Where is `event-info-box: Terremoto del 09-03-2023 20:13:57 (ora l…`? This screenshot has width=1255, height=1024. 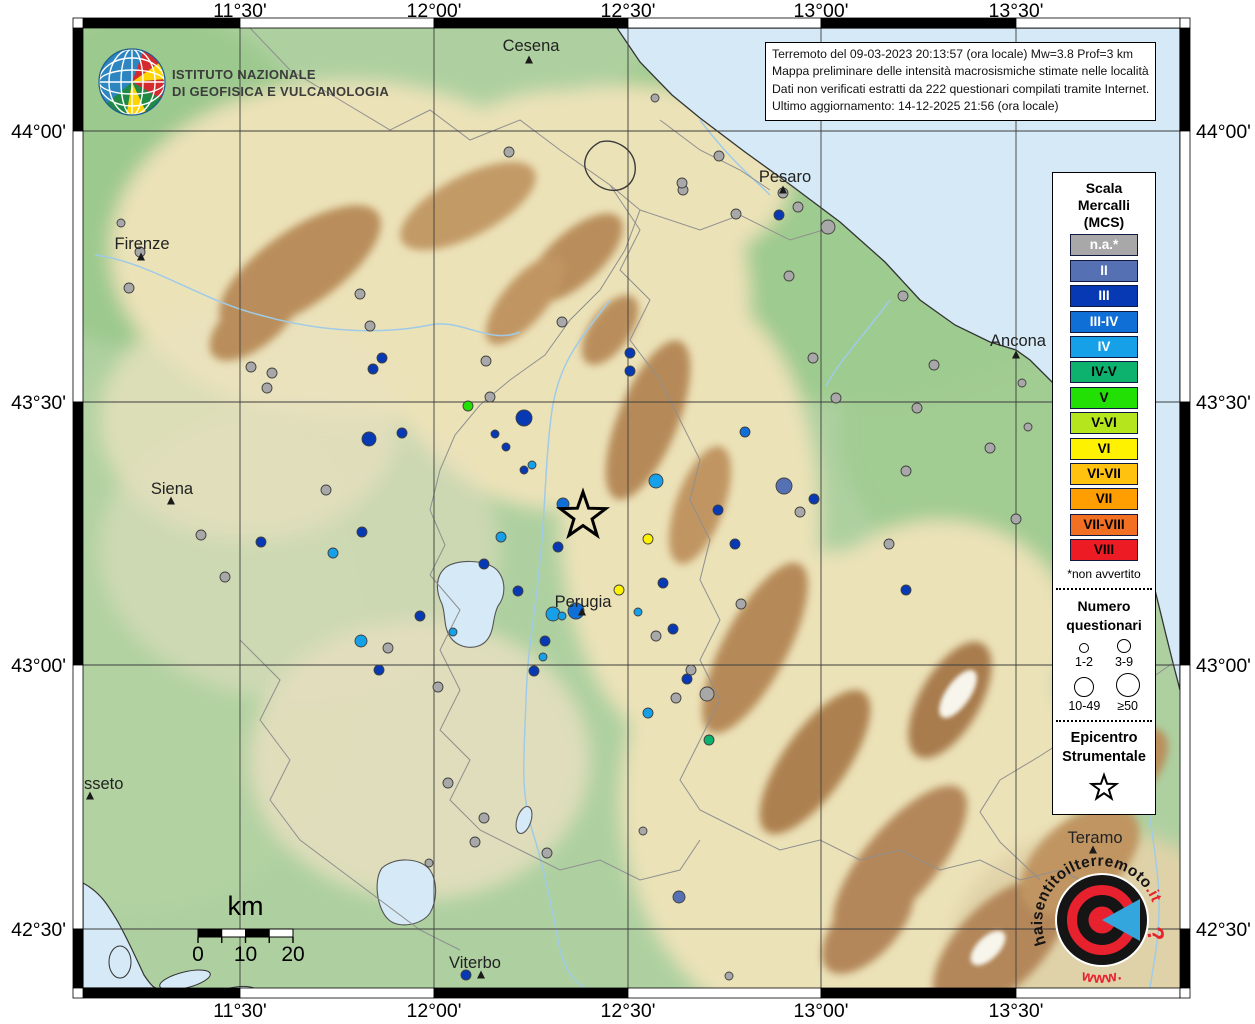 event-info-box: Terremoto del 09-03-2023 20:13:57 (ora l… is located at coordinates (961, 81).